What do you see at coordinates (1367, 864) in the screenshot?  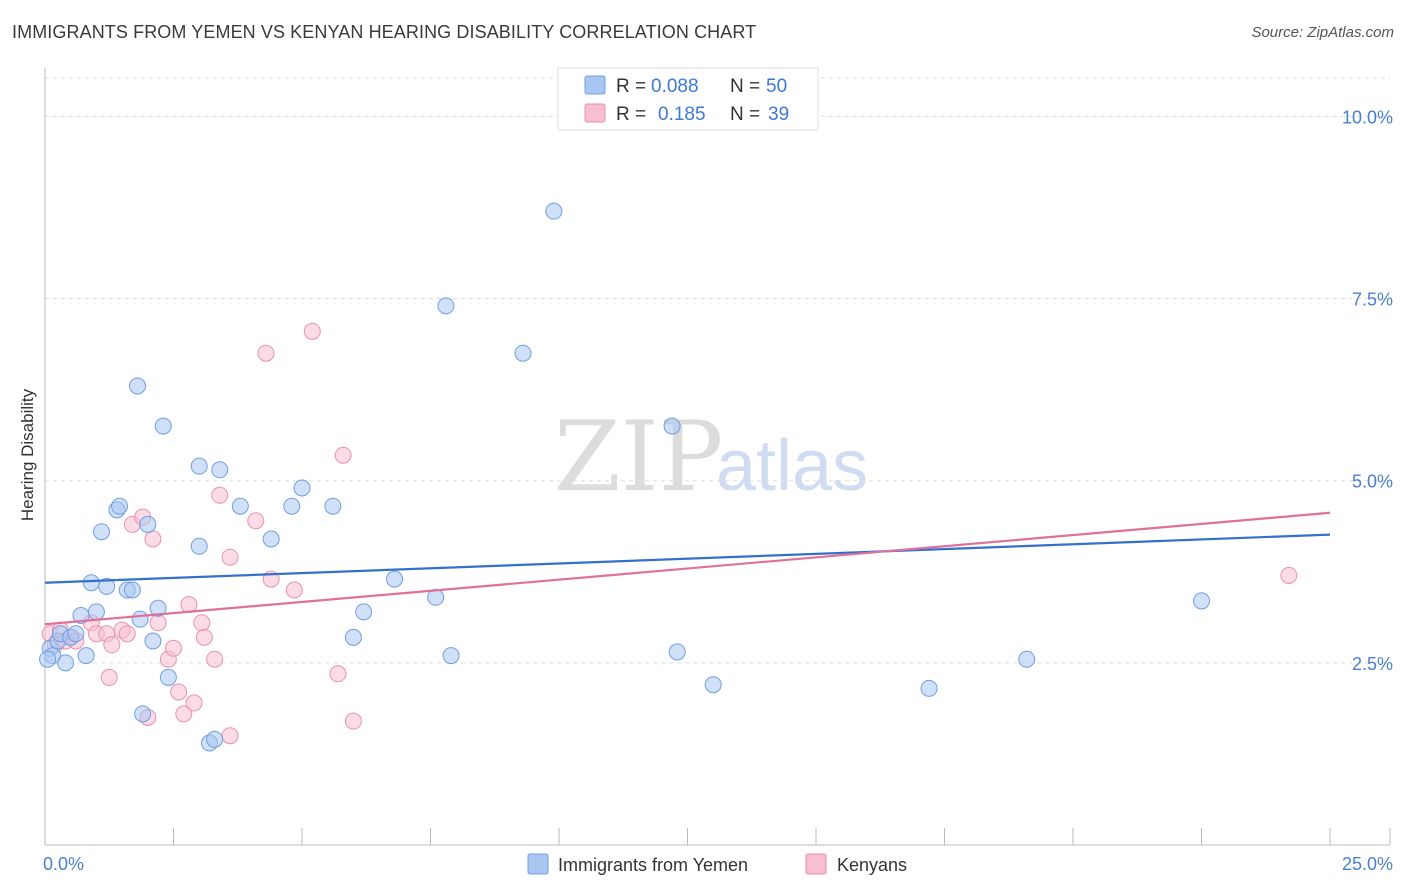 I see `x-tick-label: 25.0%` at bounding box center [1367, 864].